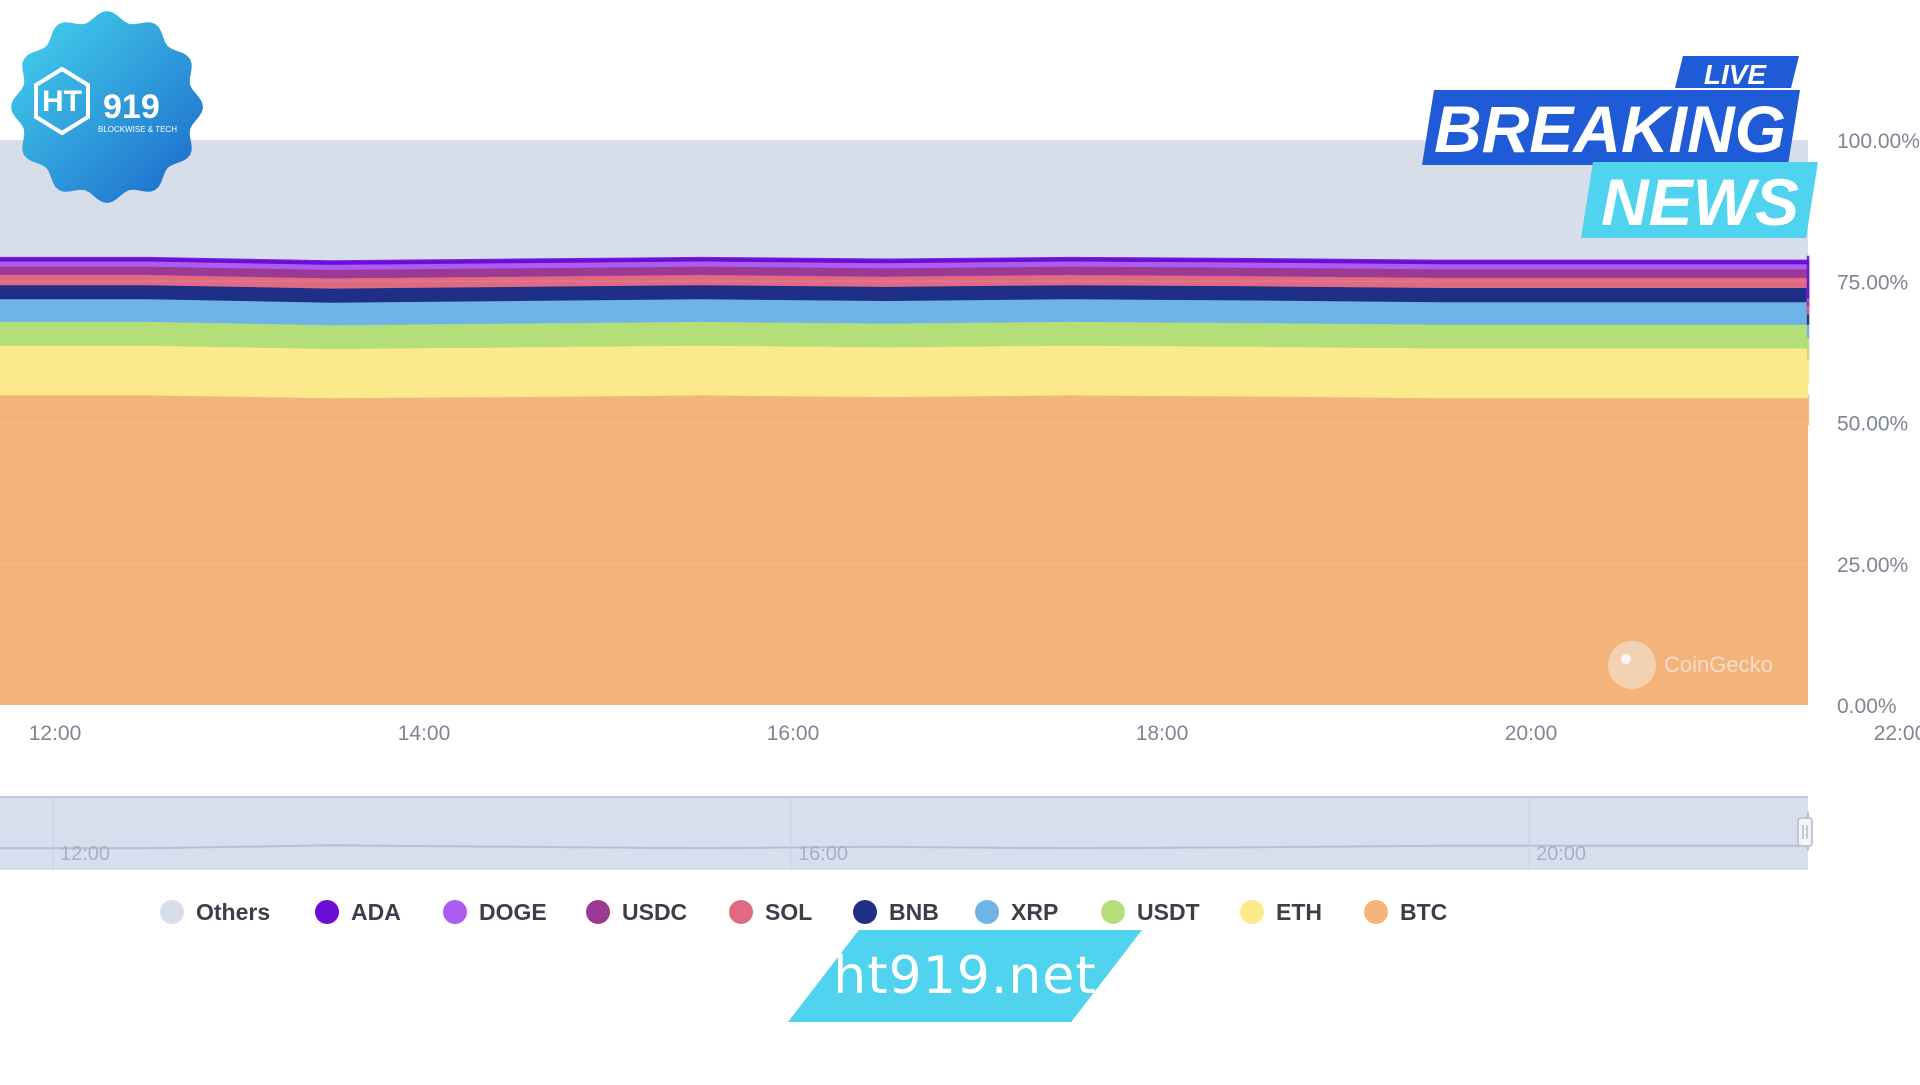  What do you see at coordinates (1376, 912) in the screenshot?
I see `legend-marker-btc` at bounding box center [1376, 912].